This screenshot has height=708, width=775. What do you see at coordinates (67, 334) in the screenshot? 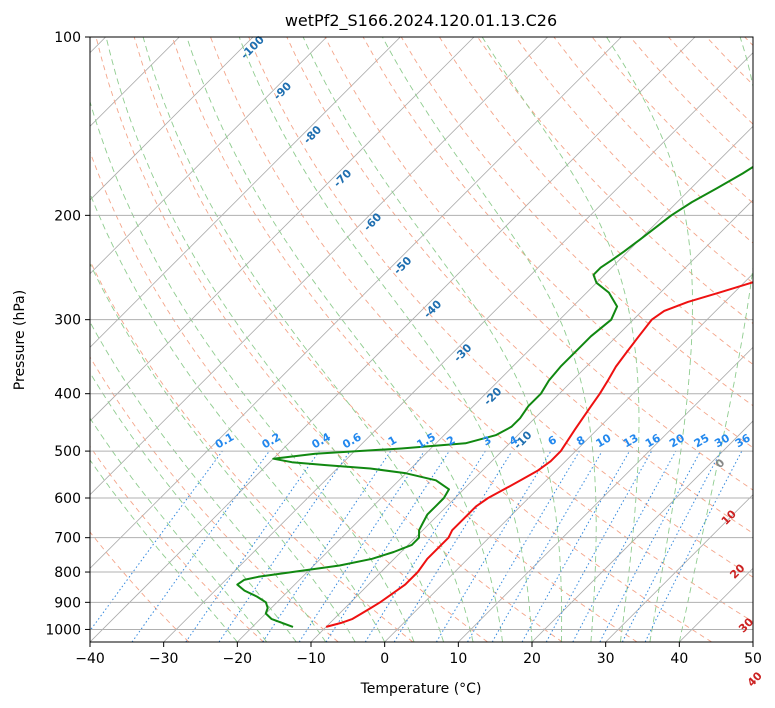
I see `y-axis: 100 200 300 400 500 600 700 800 900 1000` at bounding box center [67, 334].